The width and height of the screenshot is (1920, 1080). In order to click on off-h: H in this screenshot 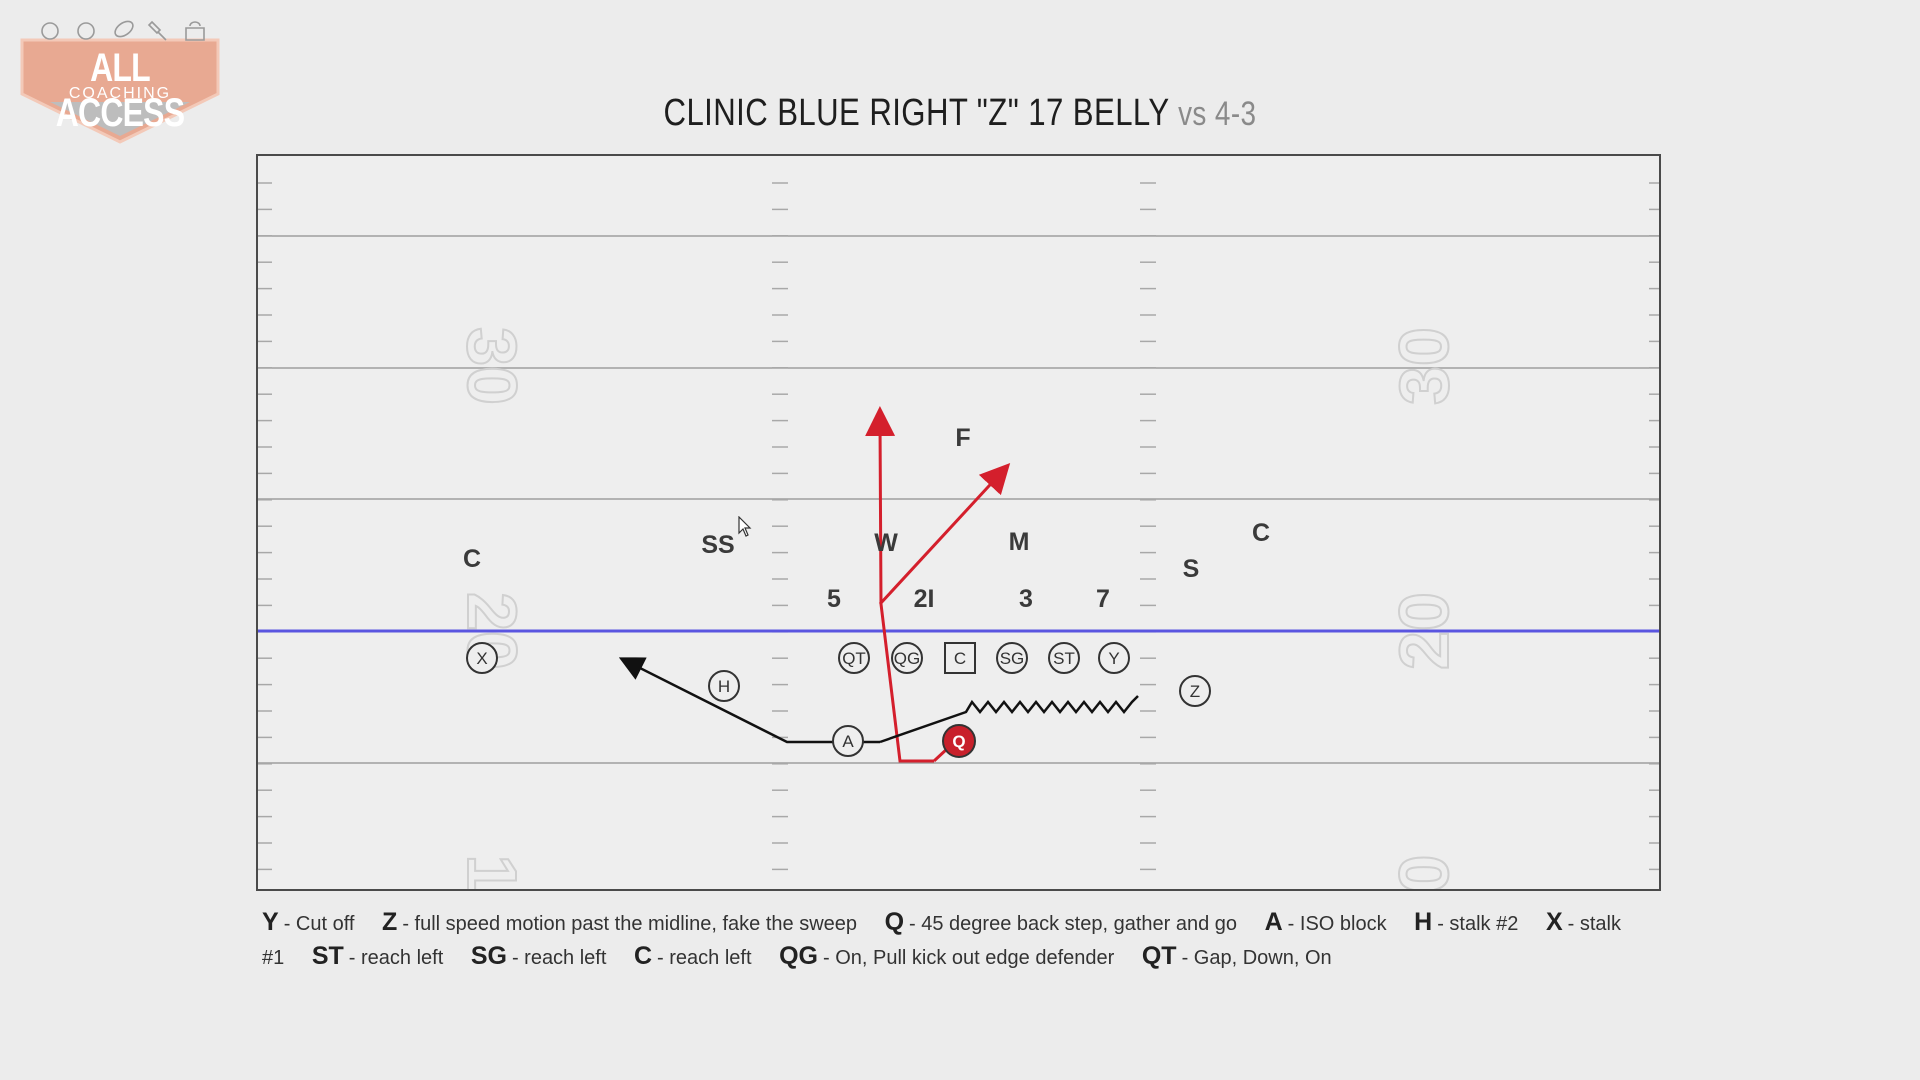, I will do `click(724, 686)`.